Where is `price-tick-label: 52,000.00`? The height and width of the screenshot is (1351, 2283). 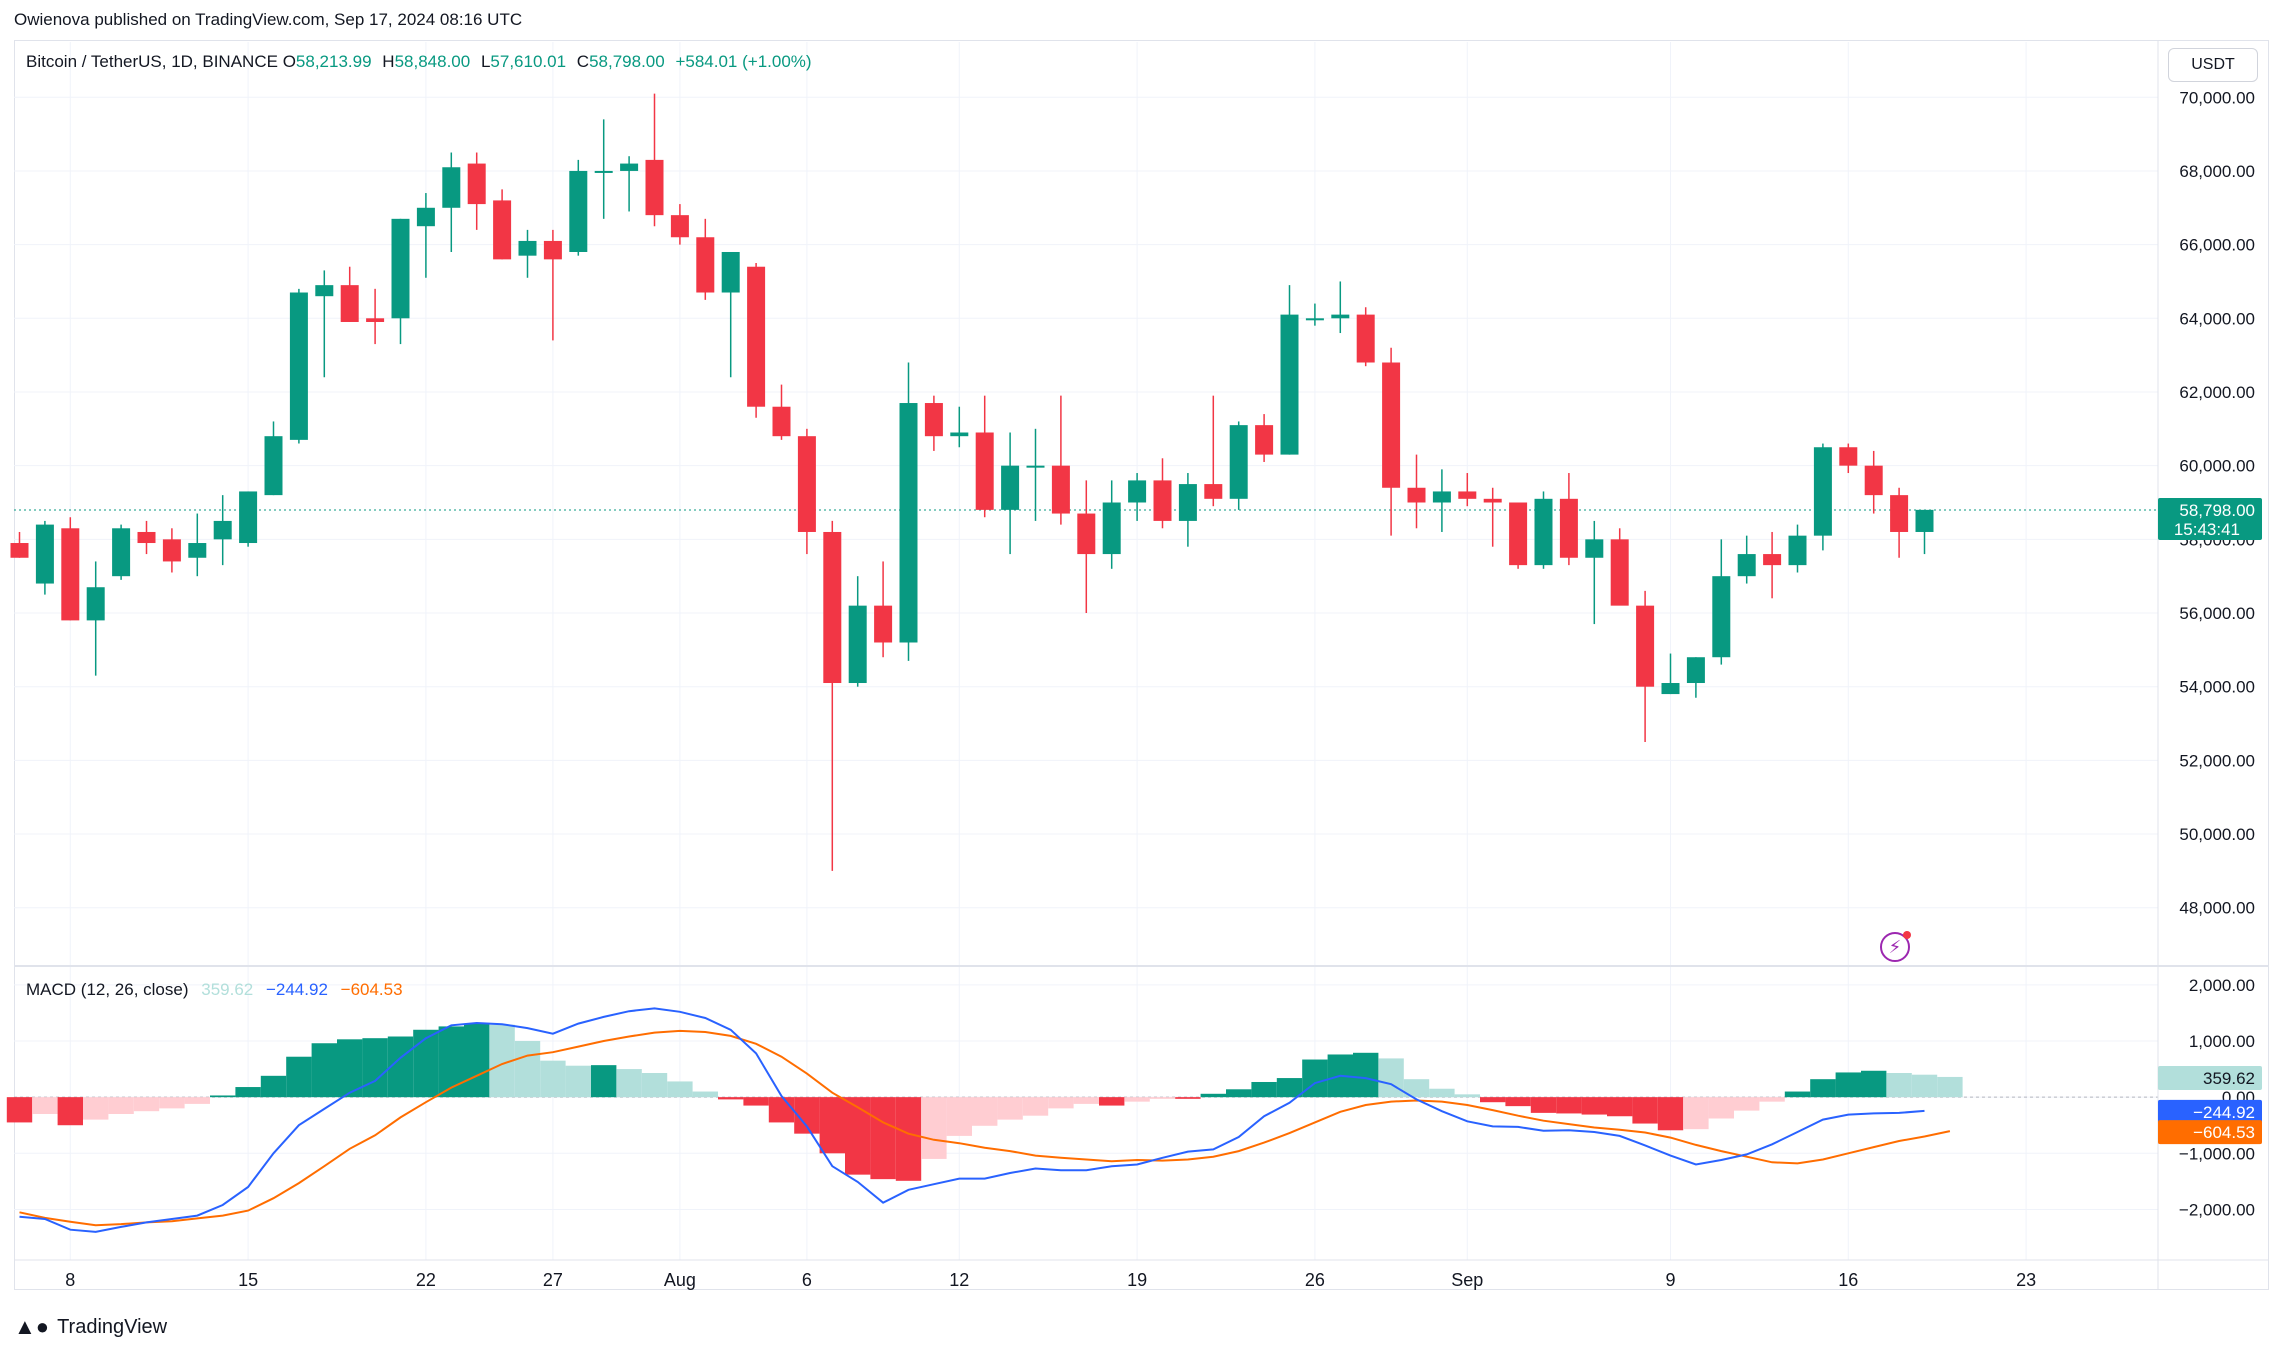 price-tick-label: 52,000.00 is located at coordinates (2217, 760).